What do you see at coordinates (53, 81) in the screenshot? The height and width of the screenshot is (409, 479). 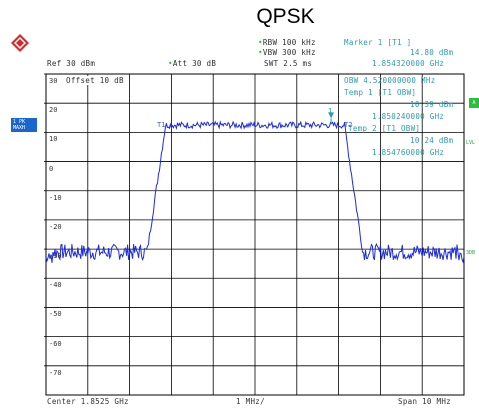 I see `y-tick-label: 30` at bounding box center [53, 81].